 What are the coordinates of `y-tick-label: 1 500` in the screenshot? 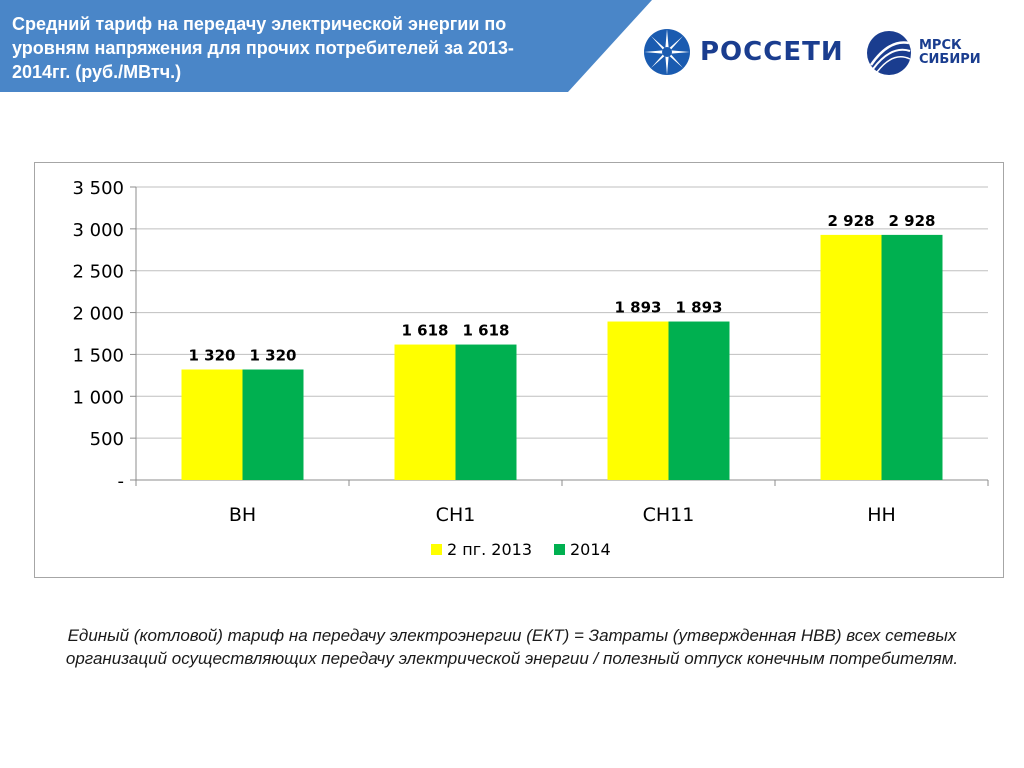 It's located at (98, 355).